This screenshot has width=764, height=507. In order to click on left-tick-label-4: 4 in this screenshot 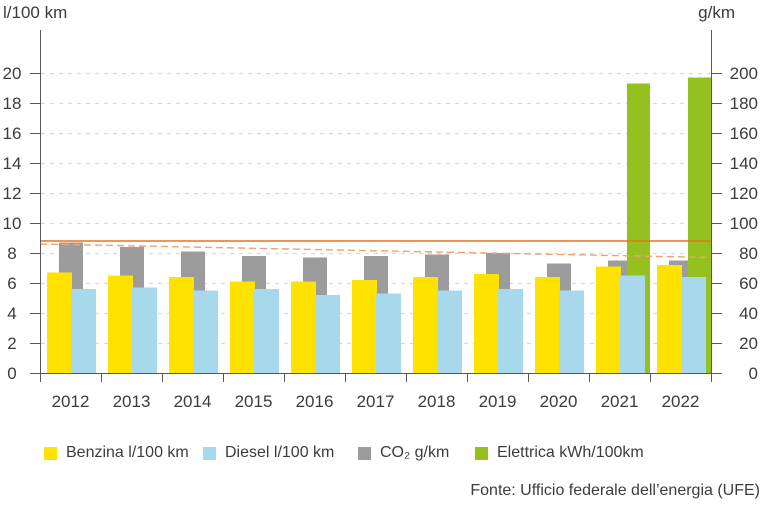, I will do `click(11, 313)`.